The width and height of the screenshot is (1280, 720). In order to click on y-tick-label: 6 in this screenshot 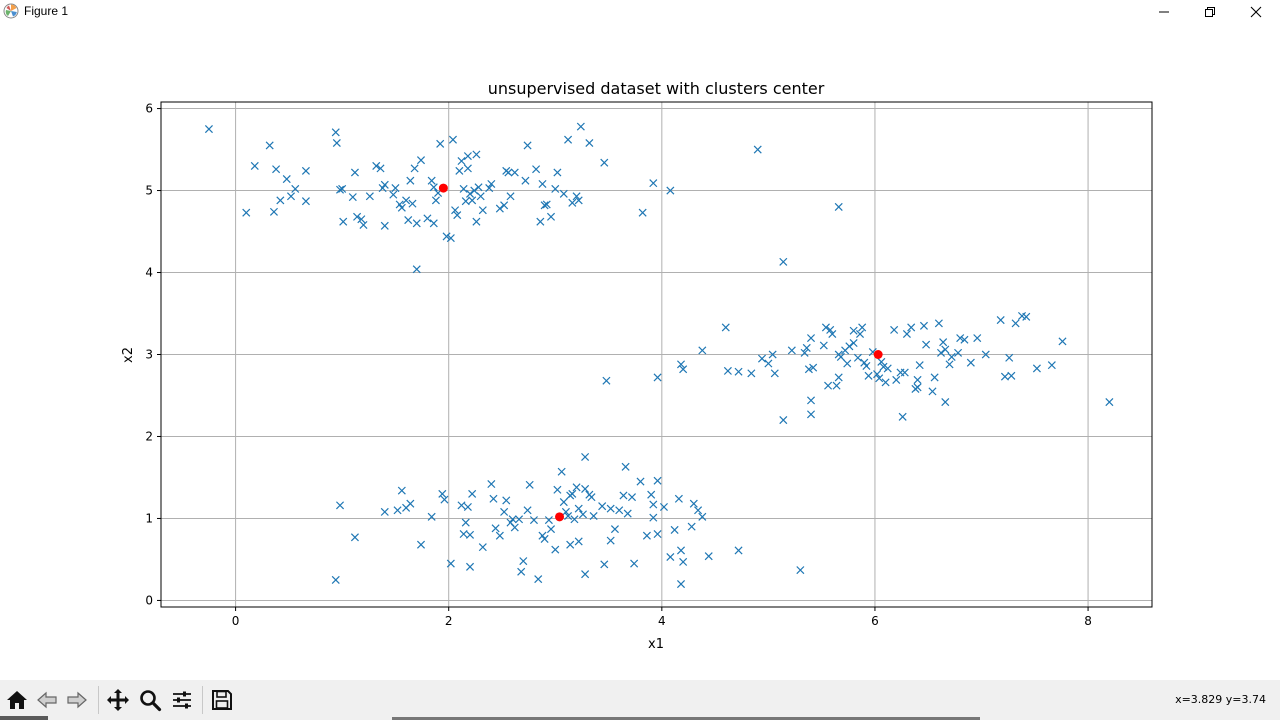, I will do `click(149, 109)`.